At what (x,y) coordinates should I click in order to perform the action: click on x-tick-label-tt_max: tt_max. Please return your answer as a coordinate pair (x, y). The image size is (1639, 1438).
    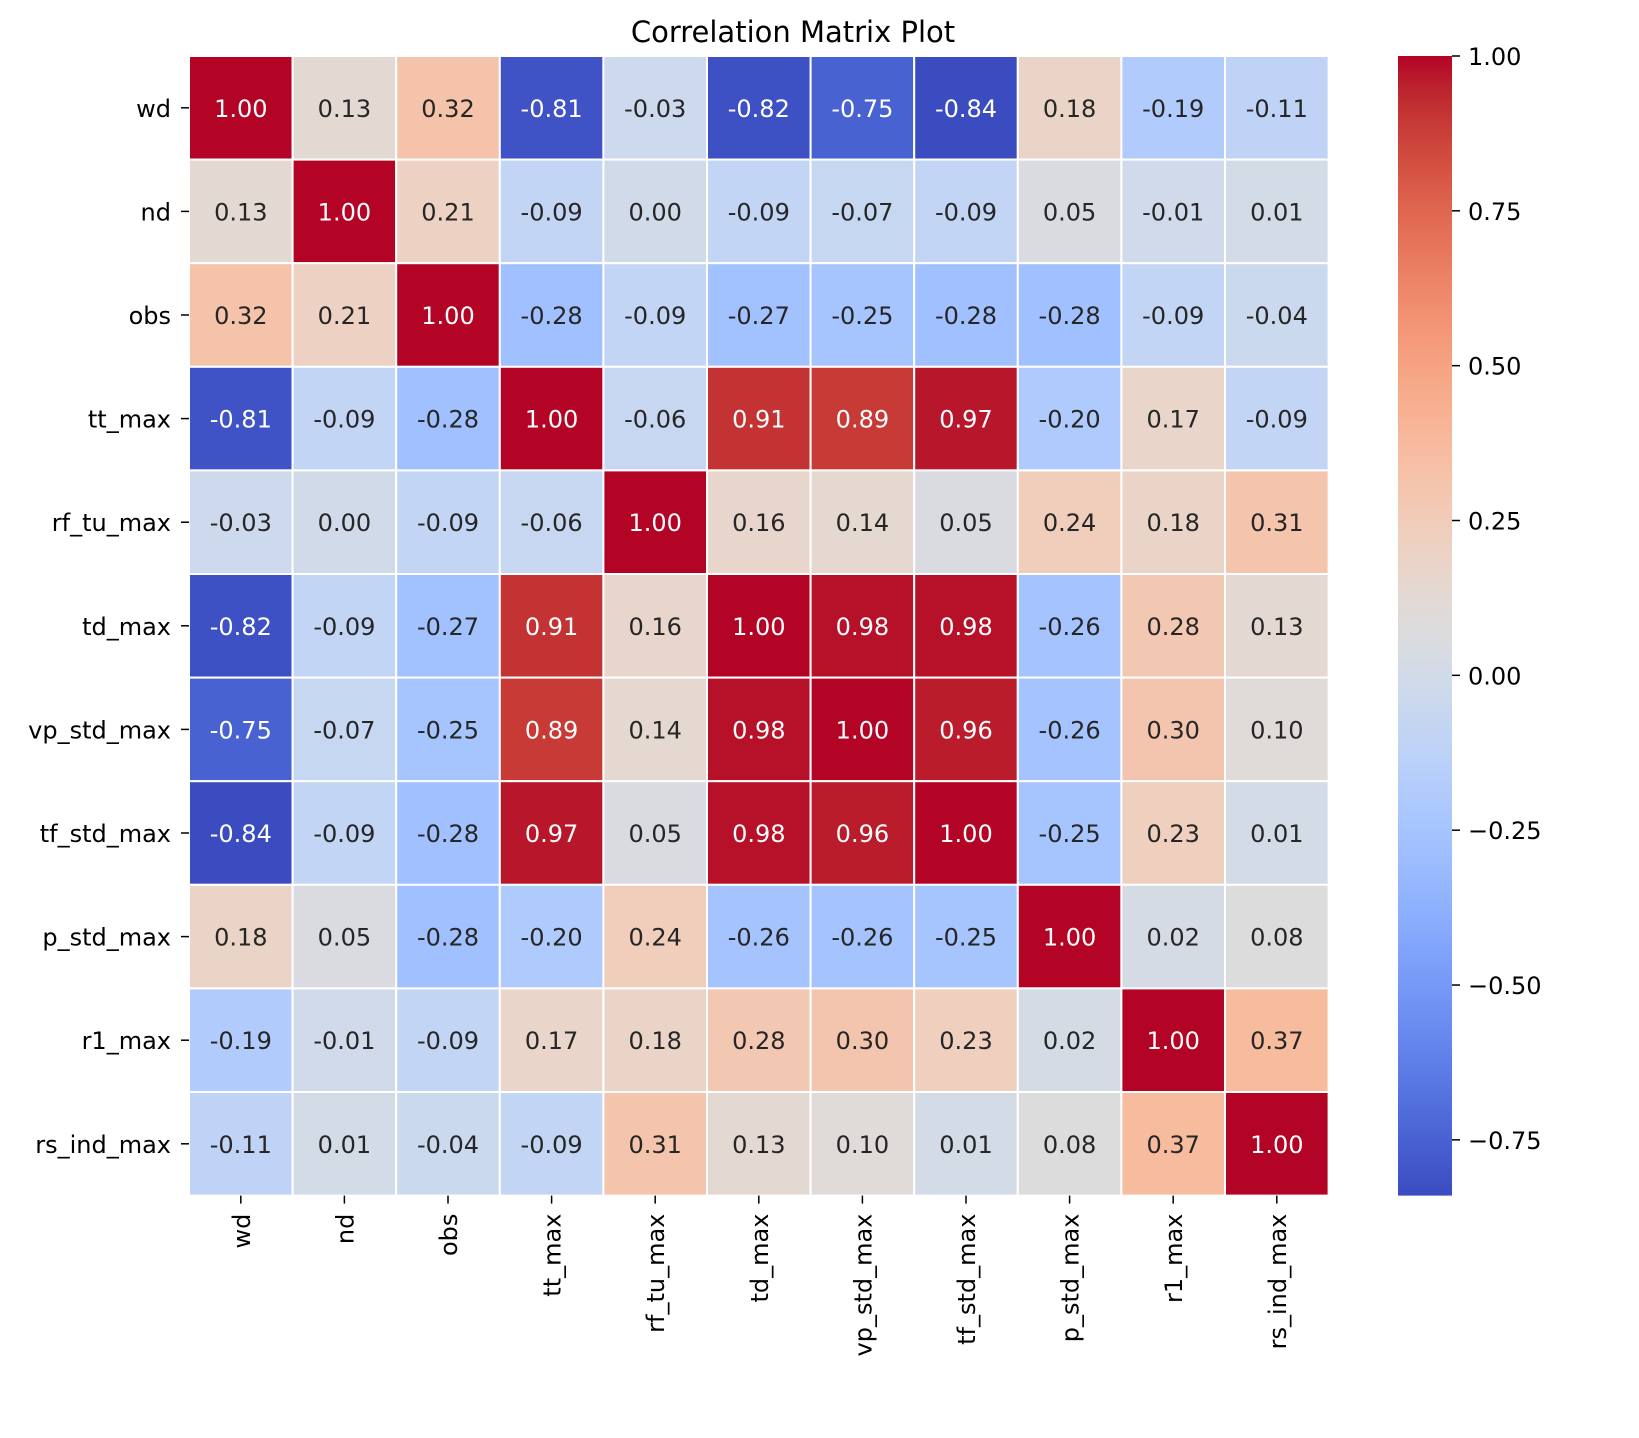
    Looking at the image, I should click on (553, 1255).